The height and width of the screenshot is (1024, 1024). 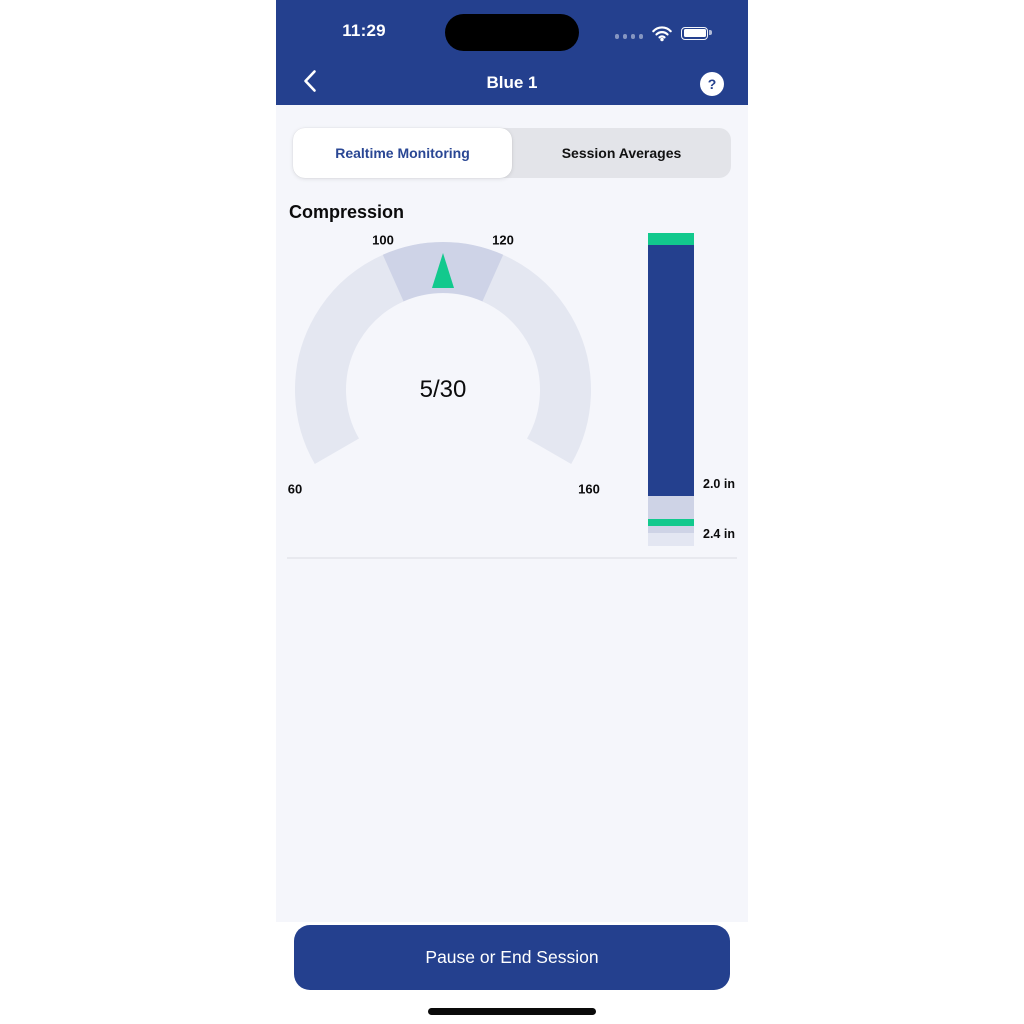 I want to click on tab-label: Realtime Monitoring, so click(x=402, y=153).